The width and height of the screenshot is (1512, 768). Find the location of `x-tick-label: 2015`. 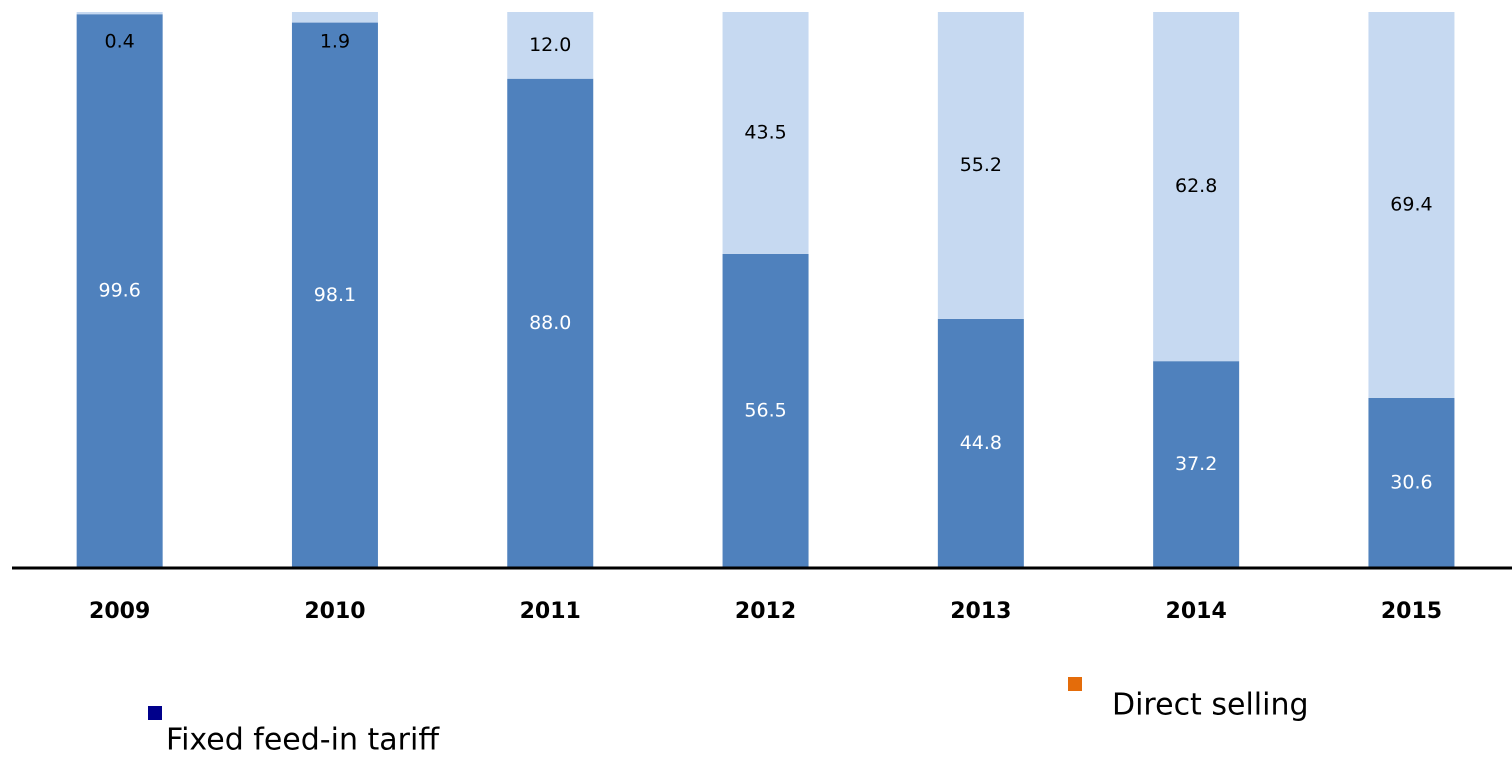

x-tick-label: 2015 is located at coordinates (1411, 611).